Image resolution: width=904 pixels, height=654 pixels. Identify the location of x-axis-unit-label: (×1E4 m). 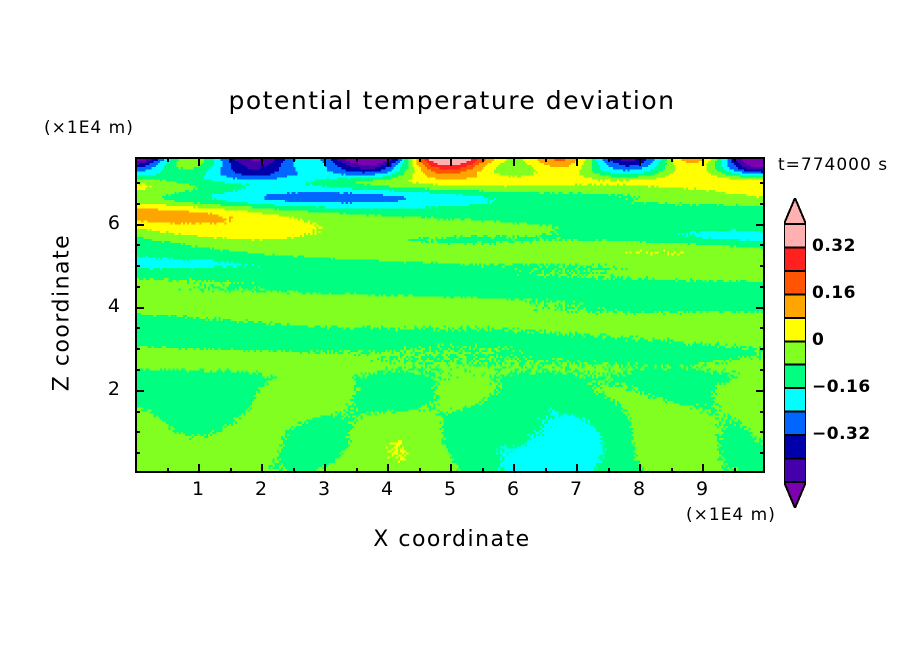
(731, 515).